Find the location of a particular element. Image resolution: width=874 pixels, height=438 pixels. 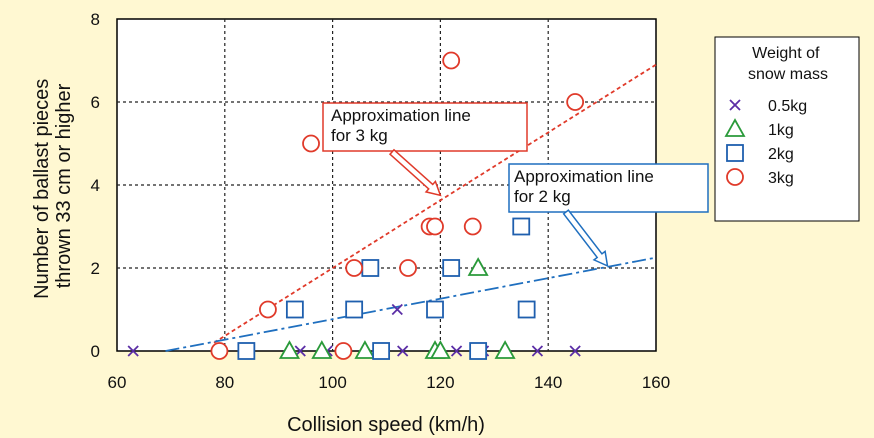

callout-3kg-arrow is located at coordinates (415, 172).